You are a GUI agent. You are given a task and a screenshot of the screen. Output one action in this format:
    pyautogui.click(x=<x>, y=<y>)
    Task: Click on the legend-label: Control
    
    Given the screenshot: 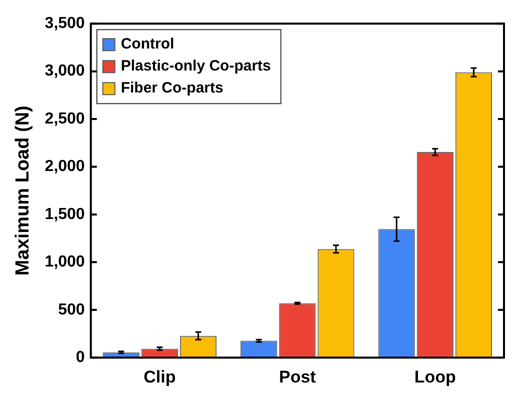 What is the action you would take?
    pyautogui.click(x=147, y=44)
    